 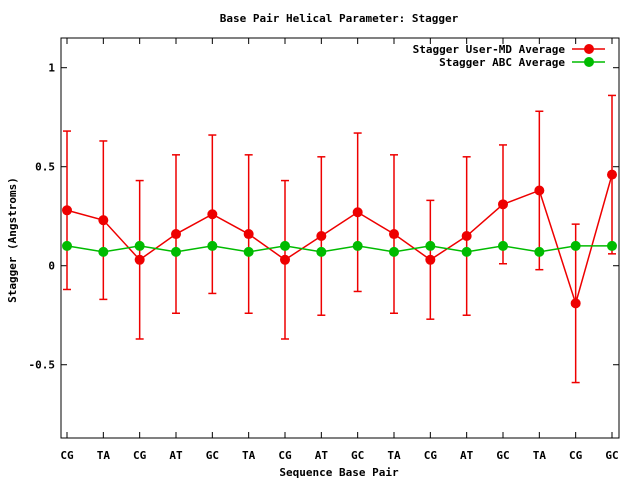 What do you see at coordinates (51, 68) in the screenshot?
I see `y-tick-label: 1` at bounding box center [51, 68].